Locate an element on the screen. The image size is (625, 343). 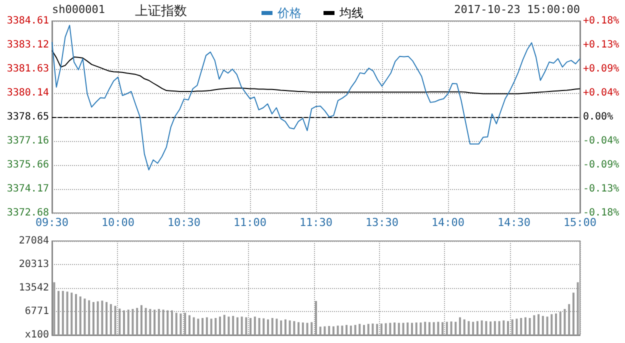
x-tick-label: 14:30 is located at coordinates (514, 222).